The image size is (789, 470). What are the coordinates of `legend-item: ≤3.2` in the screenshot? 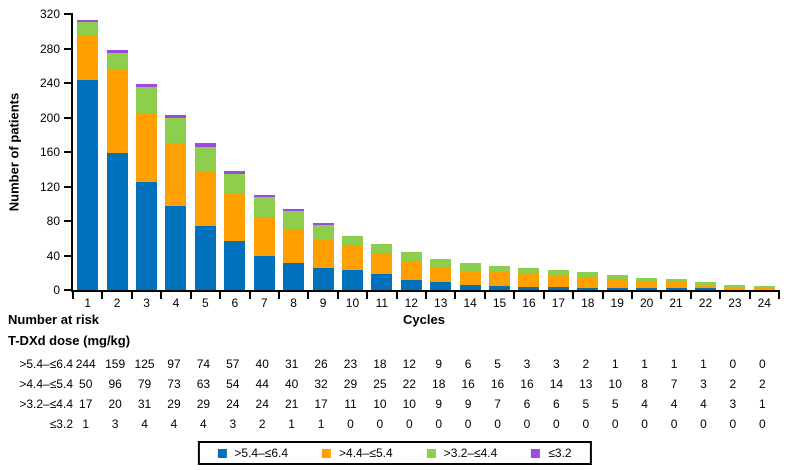 It's located at (551, 453).